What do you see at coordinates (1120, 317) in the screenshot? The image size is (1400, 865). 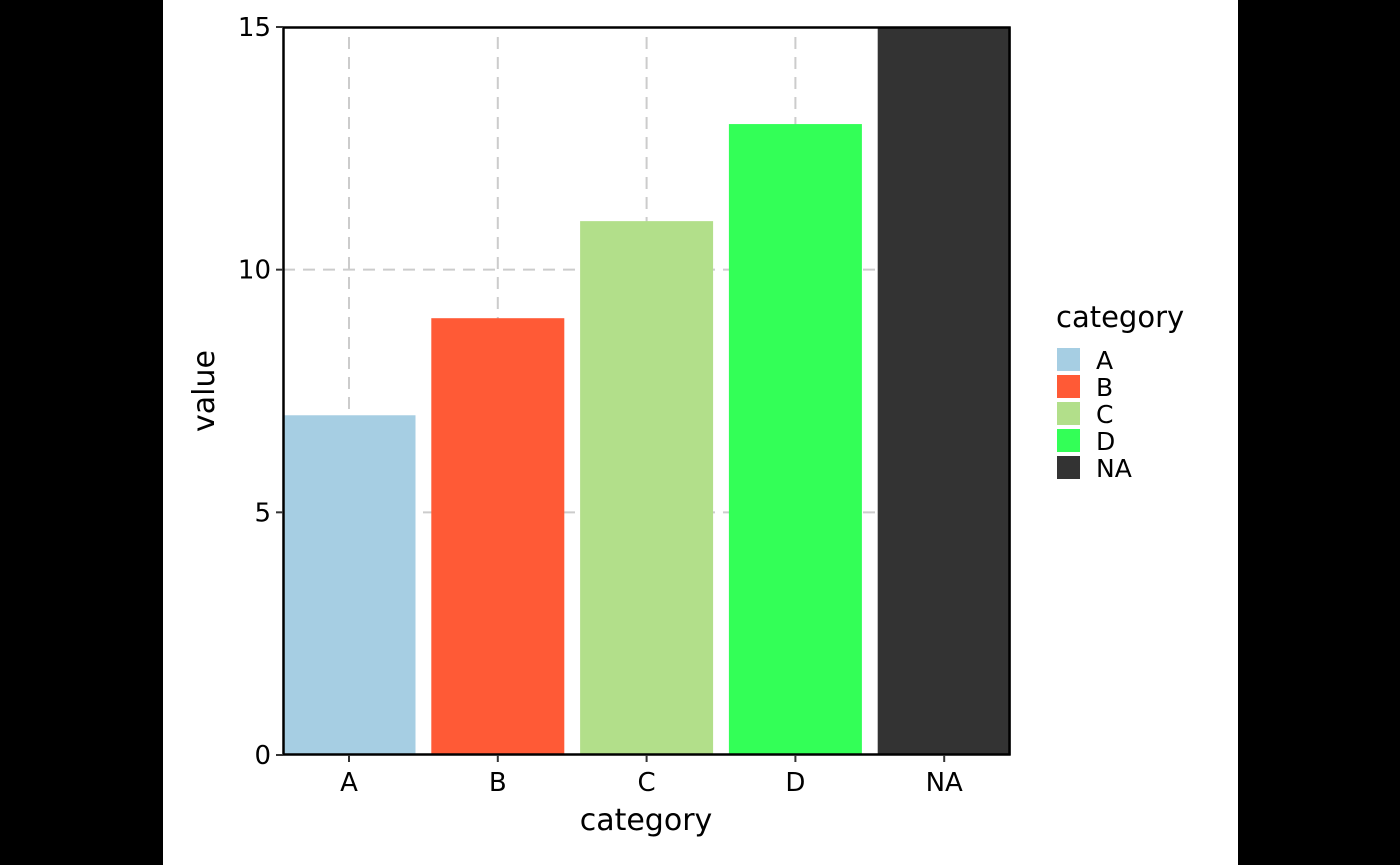 I see `legend-title: category` at bounding box center [1120, 317].